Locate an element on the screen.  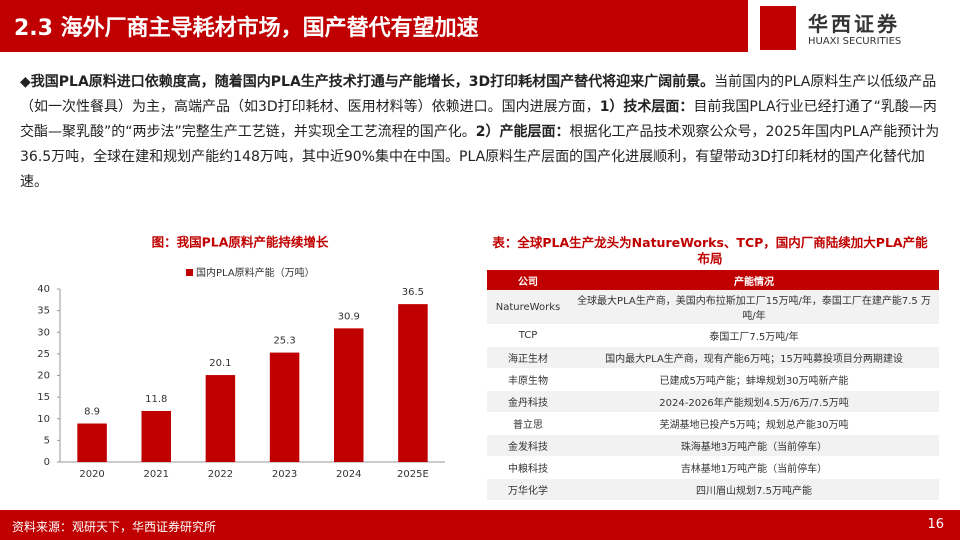
column-header: 公司 is located at coordinates (528, 280).